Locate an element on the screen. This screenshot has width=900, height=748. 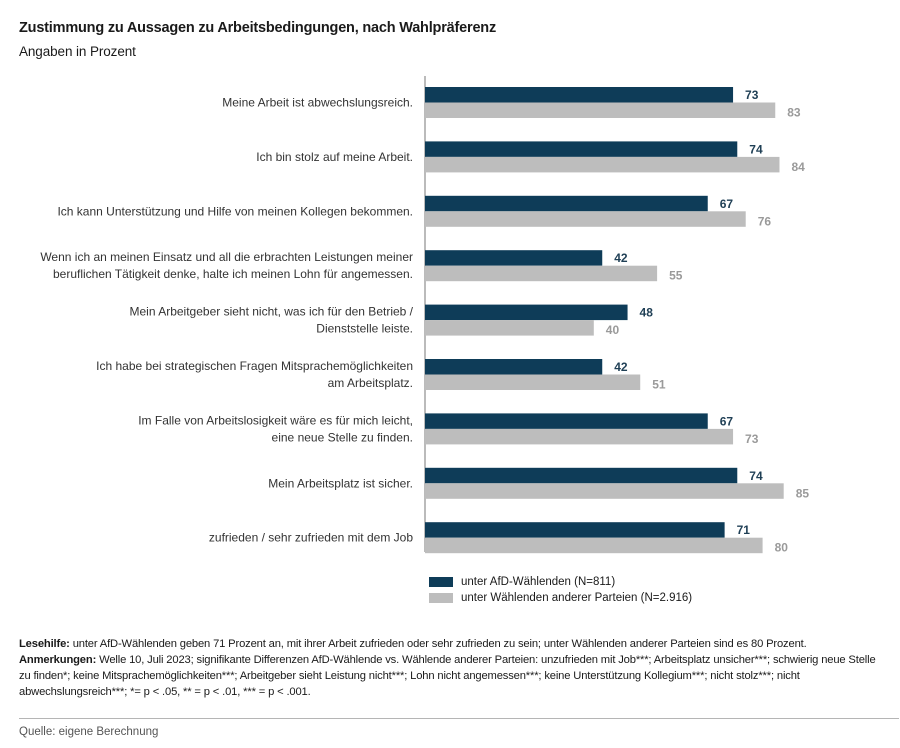
value-label-other: 83 is located at coordinates (794, 113).